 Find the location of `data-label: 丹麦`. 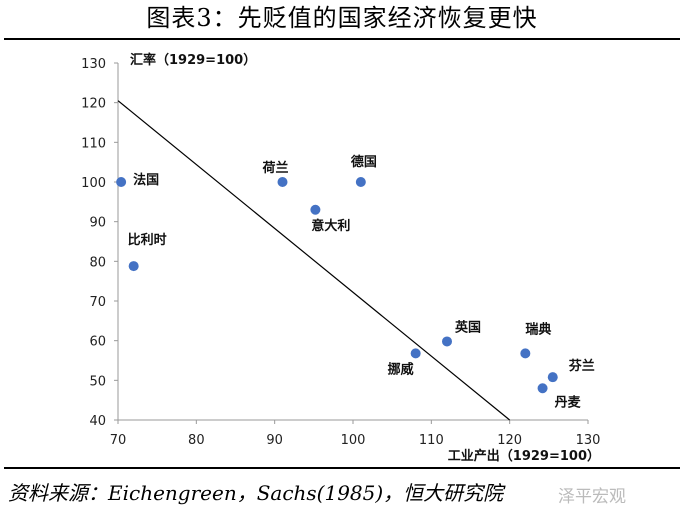

data-label: 丹麦 is located at coordinates (568, 402).